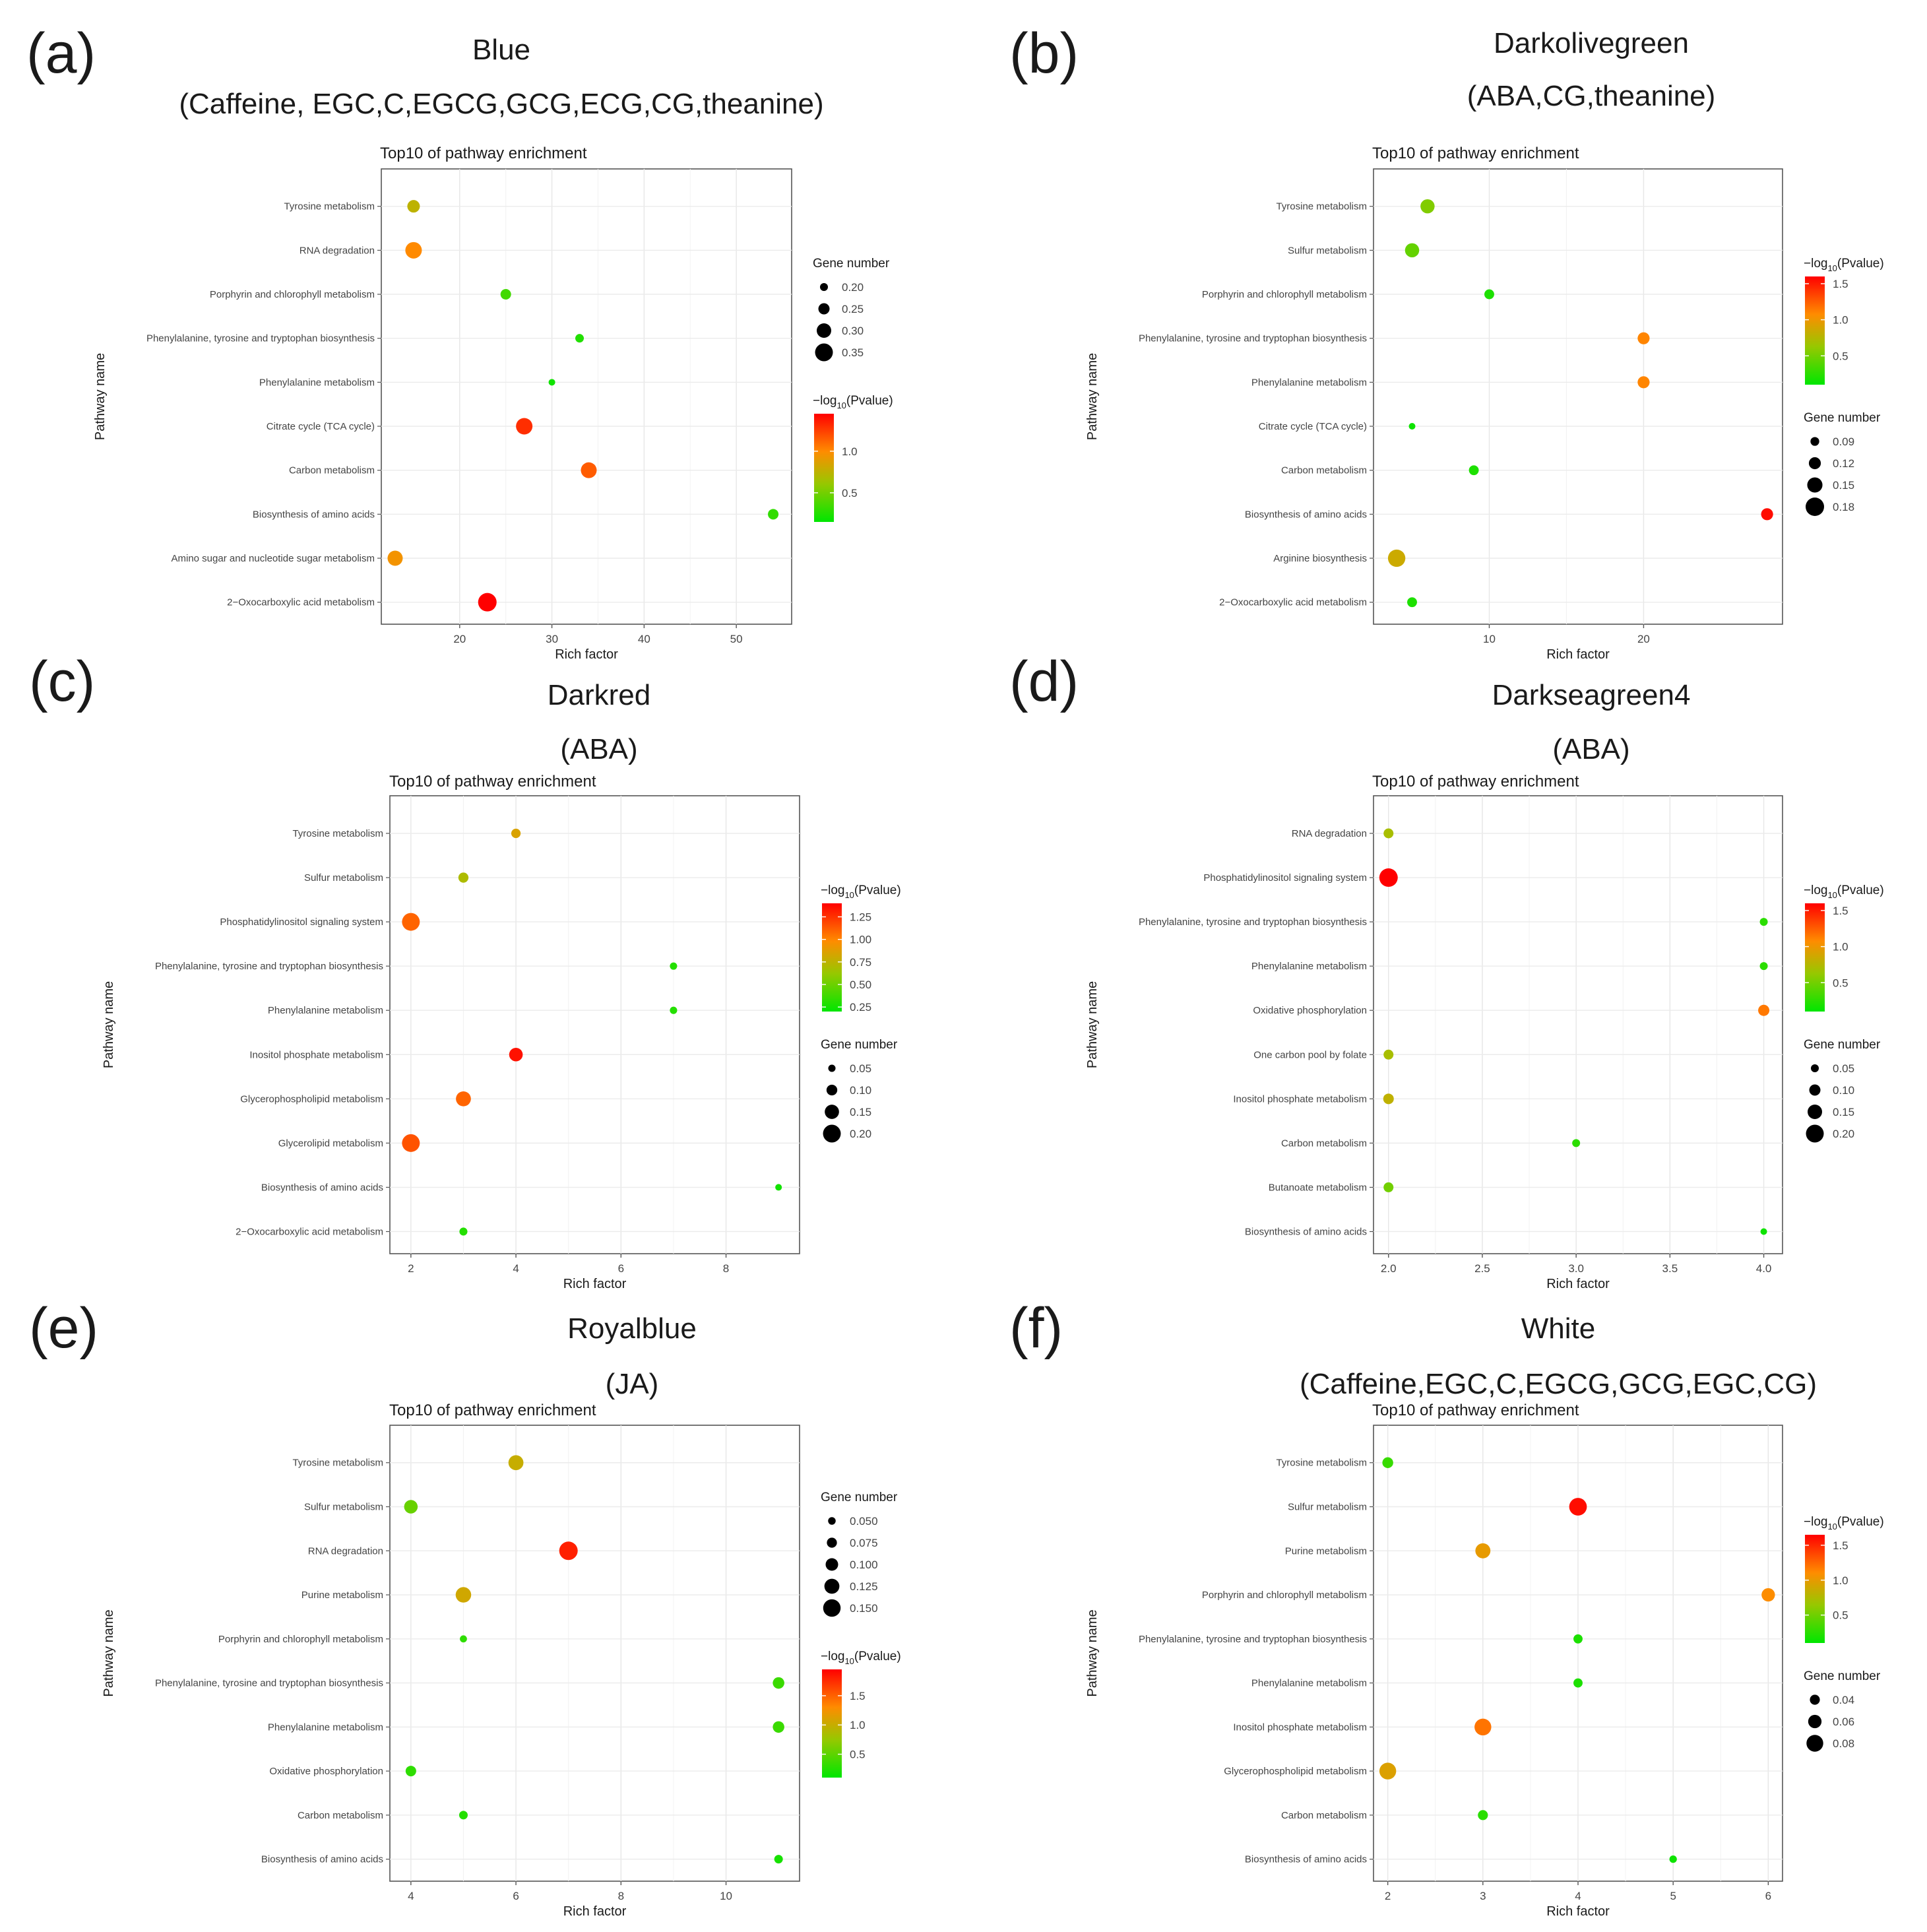  Describe the element at coordinates (1295, 1771) in the screenshot. I see `pathway-label: Glycerophospholipid metabolism` at that location.